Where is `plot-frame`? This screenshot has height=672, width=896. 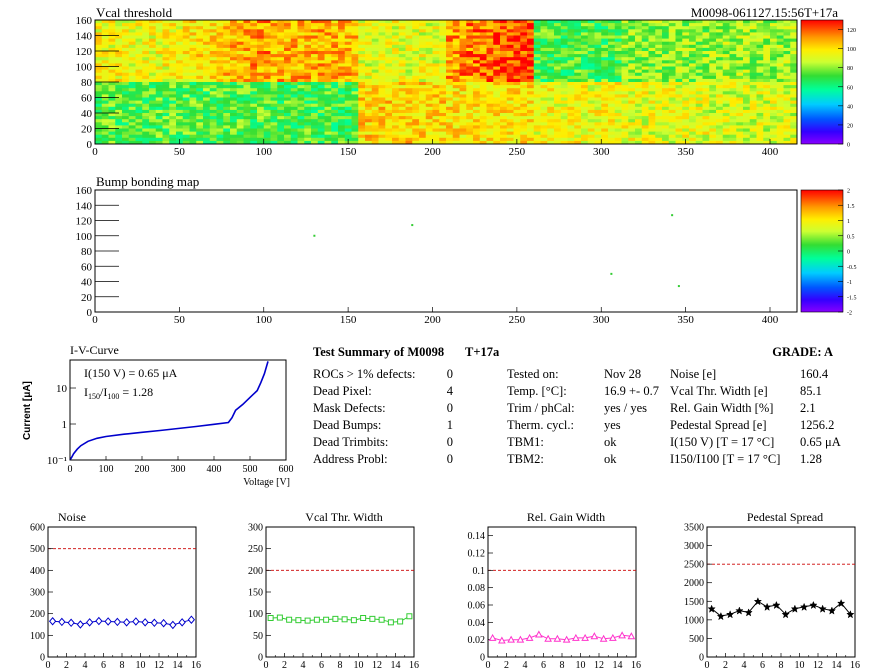
plot-frame is located at coordinates (562, 592).